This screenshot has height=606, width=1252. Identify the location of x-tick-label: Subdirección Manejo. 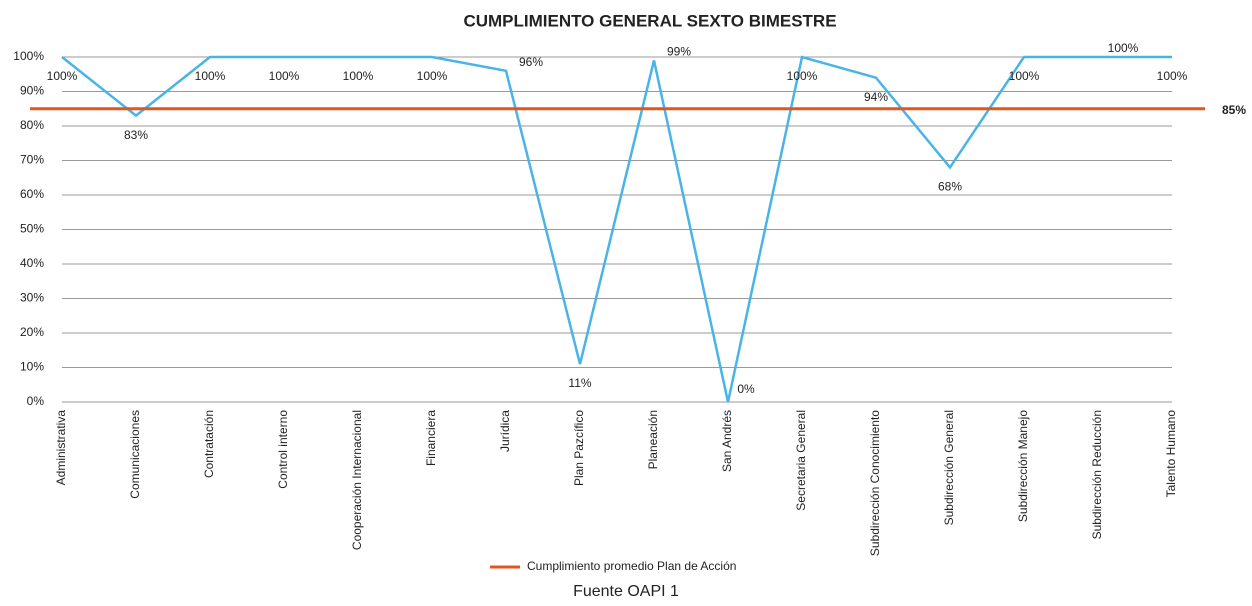
(1023, 466).